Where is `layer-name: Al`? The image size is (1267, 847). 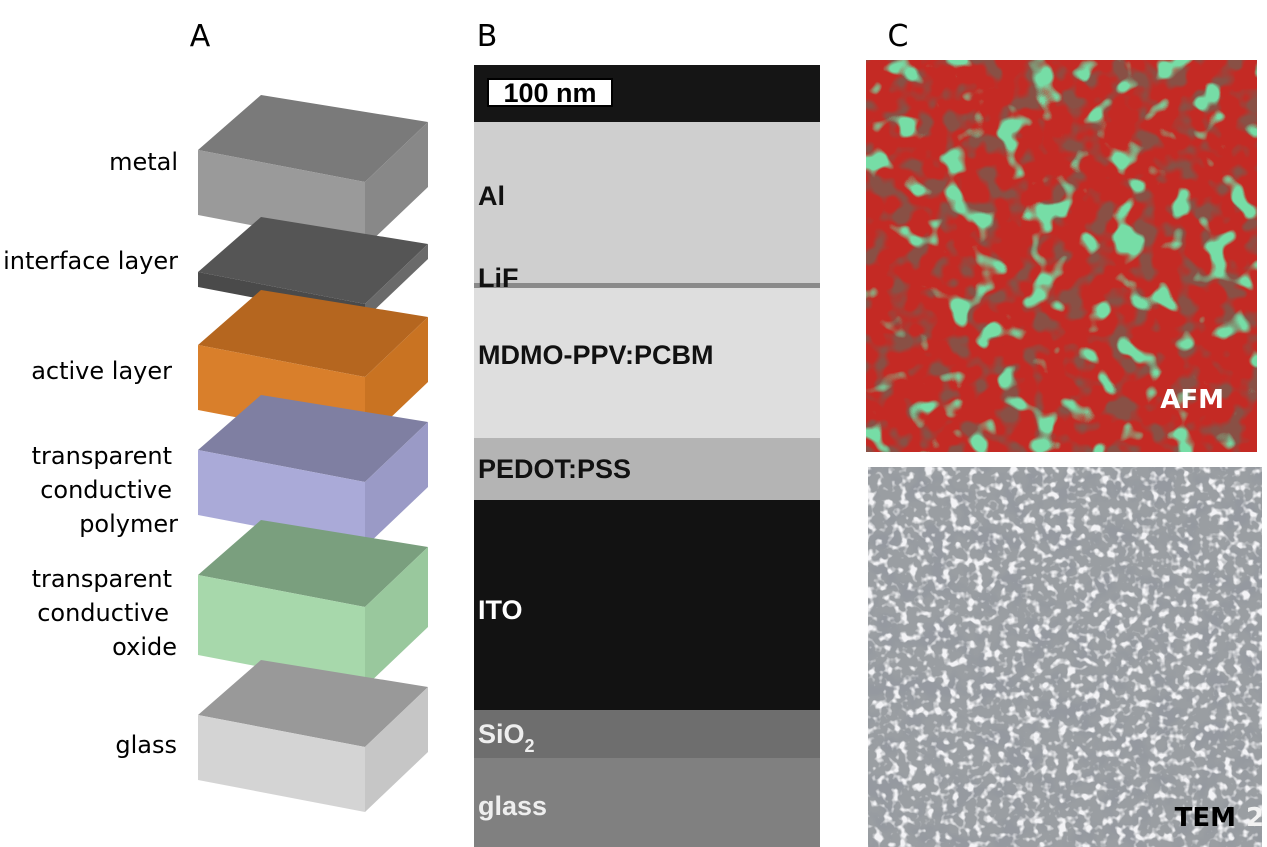 layer-name: Al is located at coordinates (491, 196).